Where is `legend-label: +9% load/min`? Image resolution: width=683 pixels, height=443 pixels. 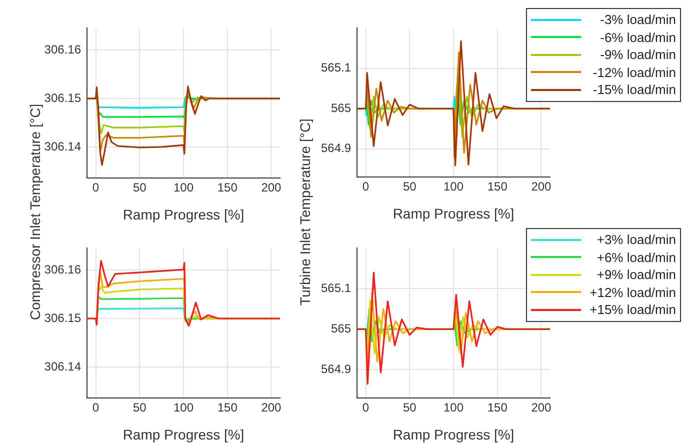
legend-label: +9% load/min is located at coordinates (636, 274).